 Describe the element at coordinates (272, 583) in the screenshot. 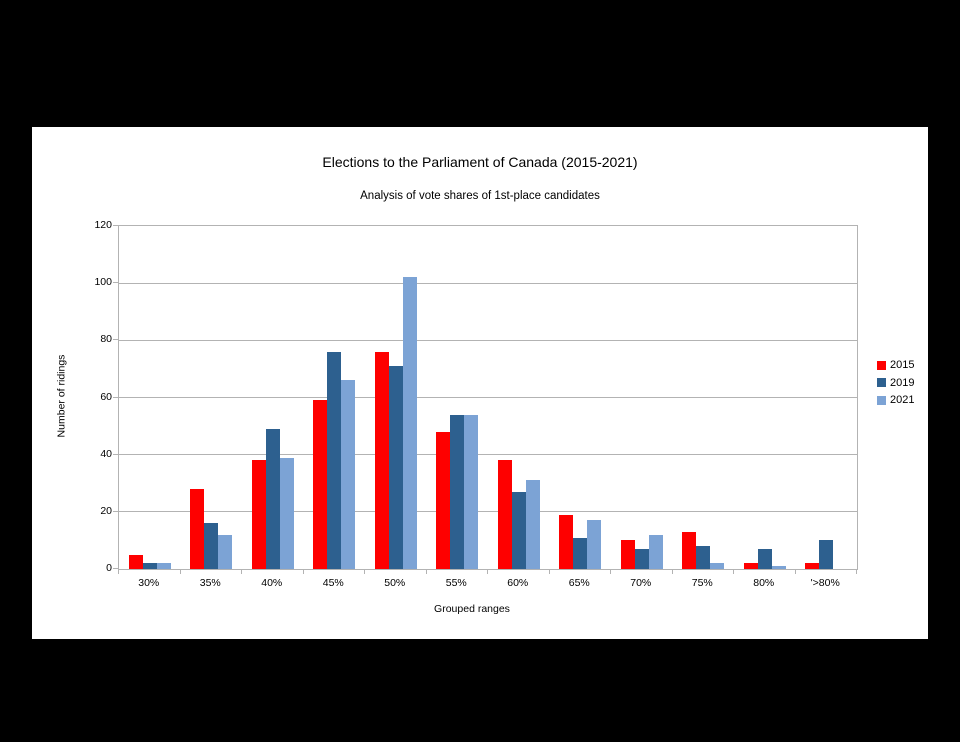

I see `x-tick-label: 40%` at that location.